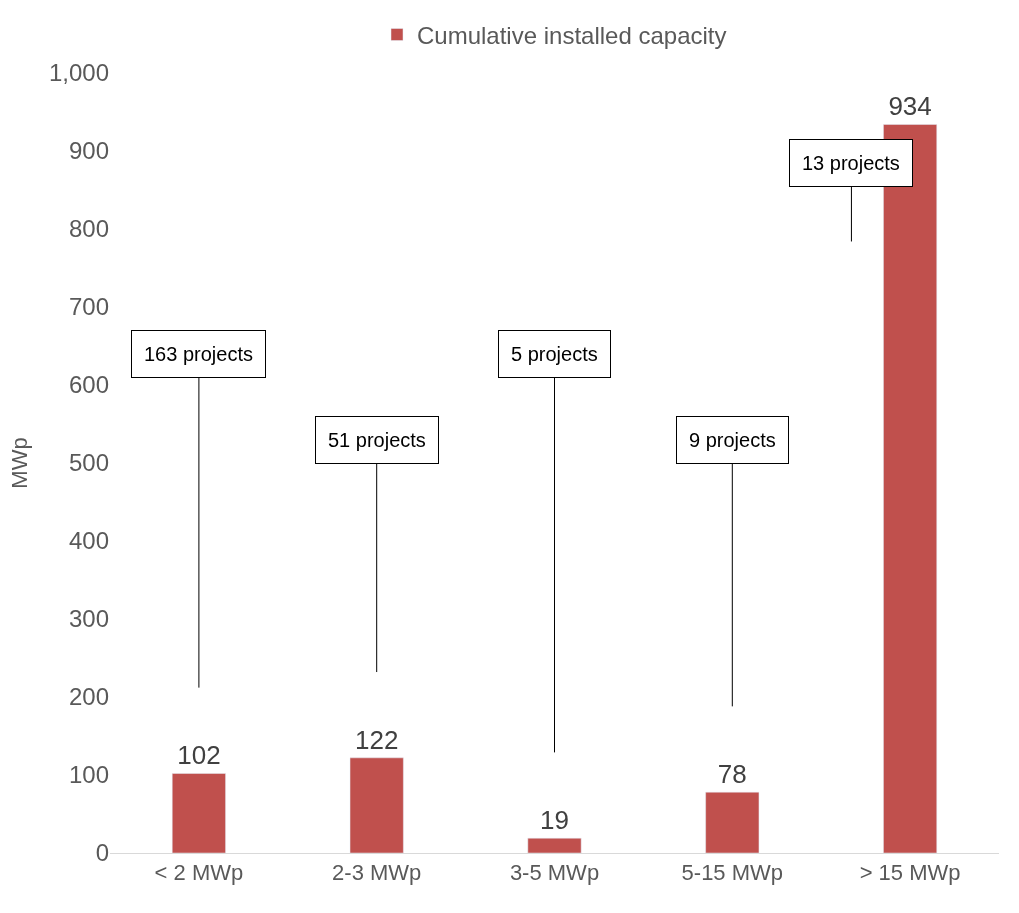  I want to click on x-tick-label: > 15 MWp, so click(910, 873).